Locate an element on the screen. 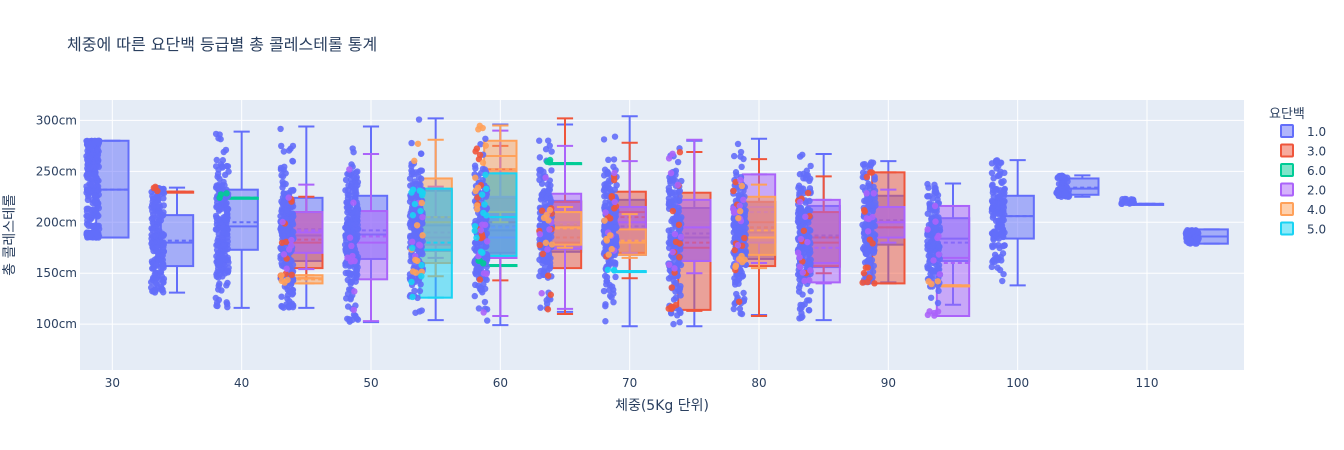 The width and height of the screenshot is (1344, 450). y-axis: 100cm 150cm 200cm 250cm 300cm is located at coordinates (56, 222).